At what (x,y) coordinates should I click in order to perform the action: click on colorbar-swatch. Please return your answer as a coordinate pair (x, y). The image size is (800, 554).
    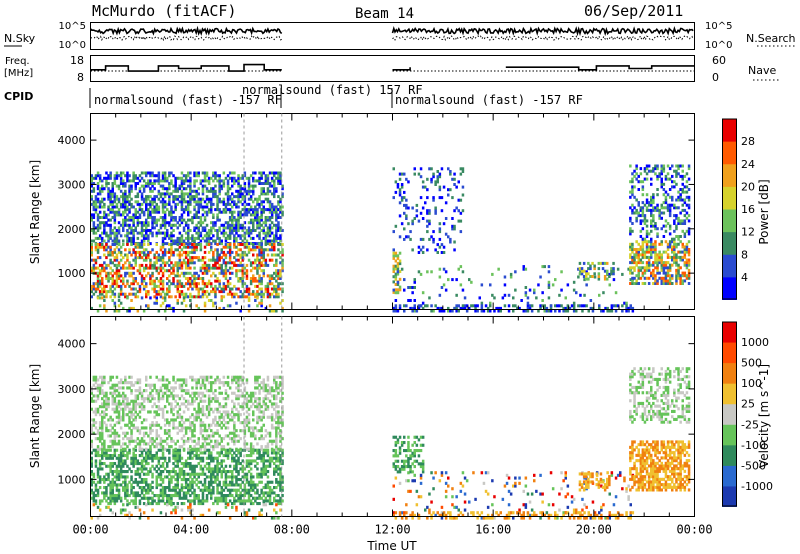
    Looking at the image, I should click on (729, 288).